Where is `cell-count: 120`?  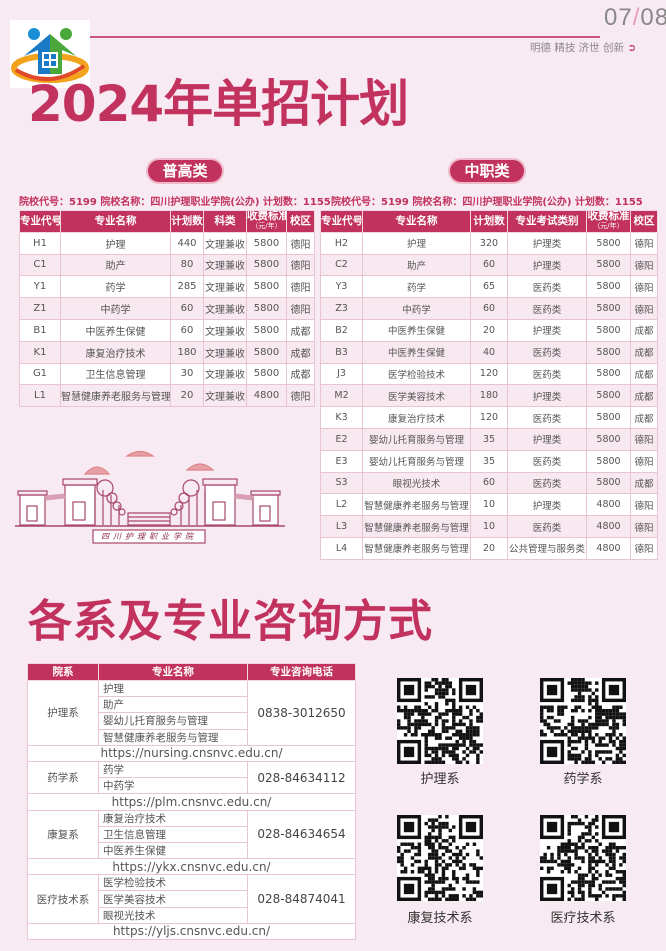 cell-count: 120 is located at coordinates (489, 417).